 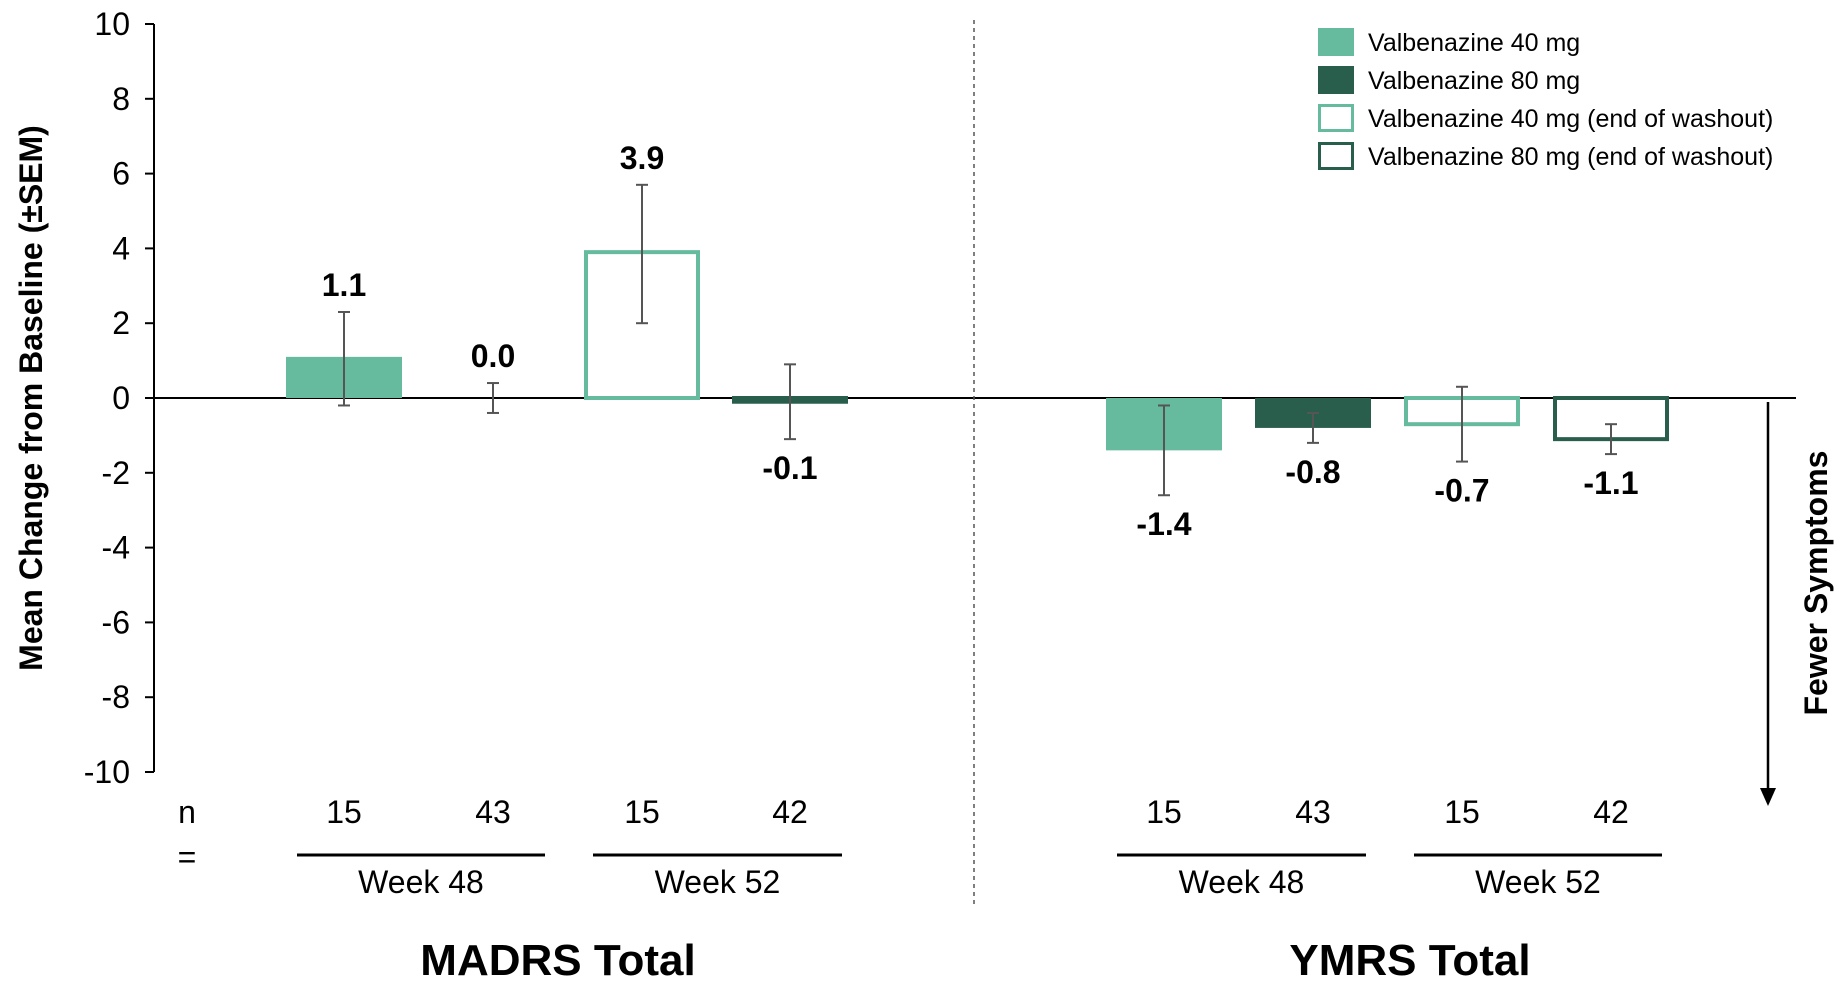 What do you see at coordinates (1816, 583) in the screenshot?
I see `fewer-symptoms-label: Fewer Symptoms` at bounding box center [1816, 583].